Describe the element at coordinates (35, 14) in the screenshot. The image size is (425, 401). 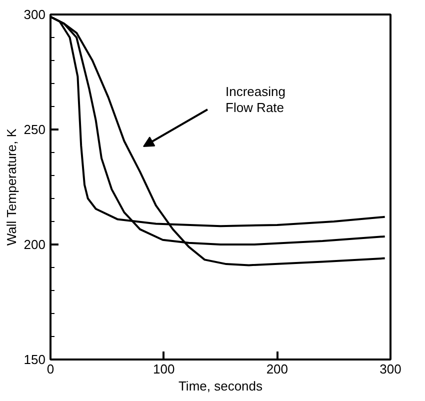
I see `y-tick-label: 300` at that location.